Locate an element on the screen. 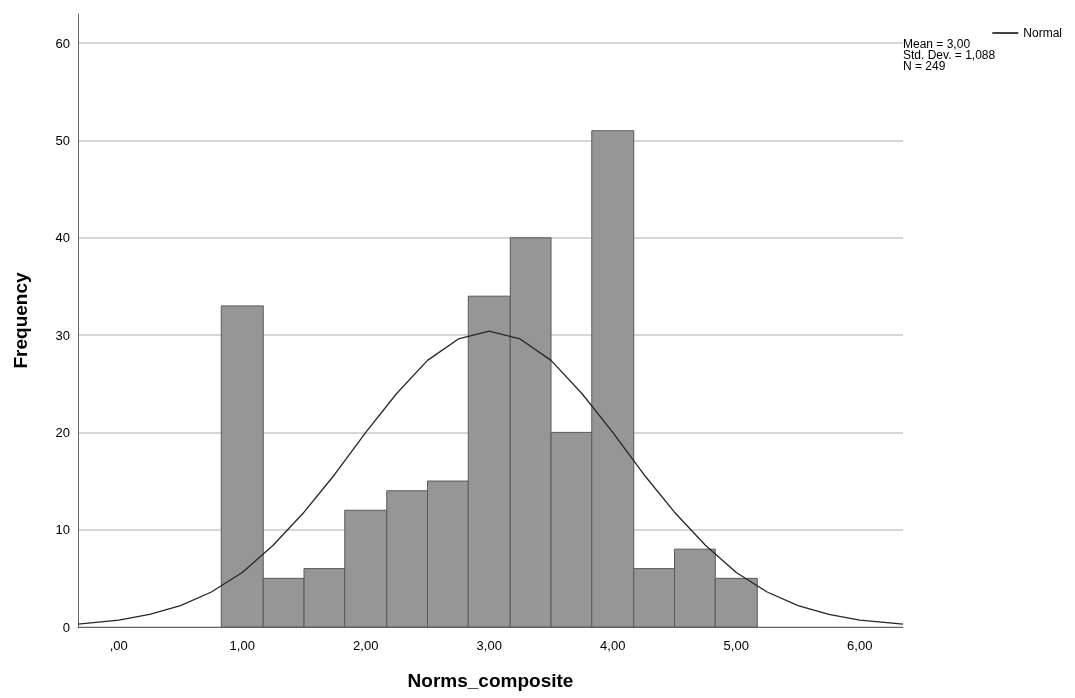 The image size is (1075, 698). legend-label: Normal is located at coordinates (1042, 33).